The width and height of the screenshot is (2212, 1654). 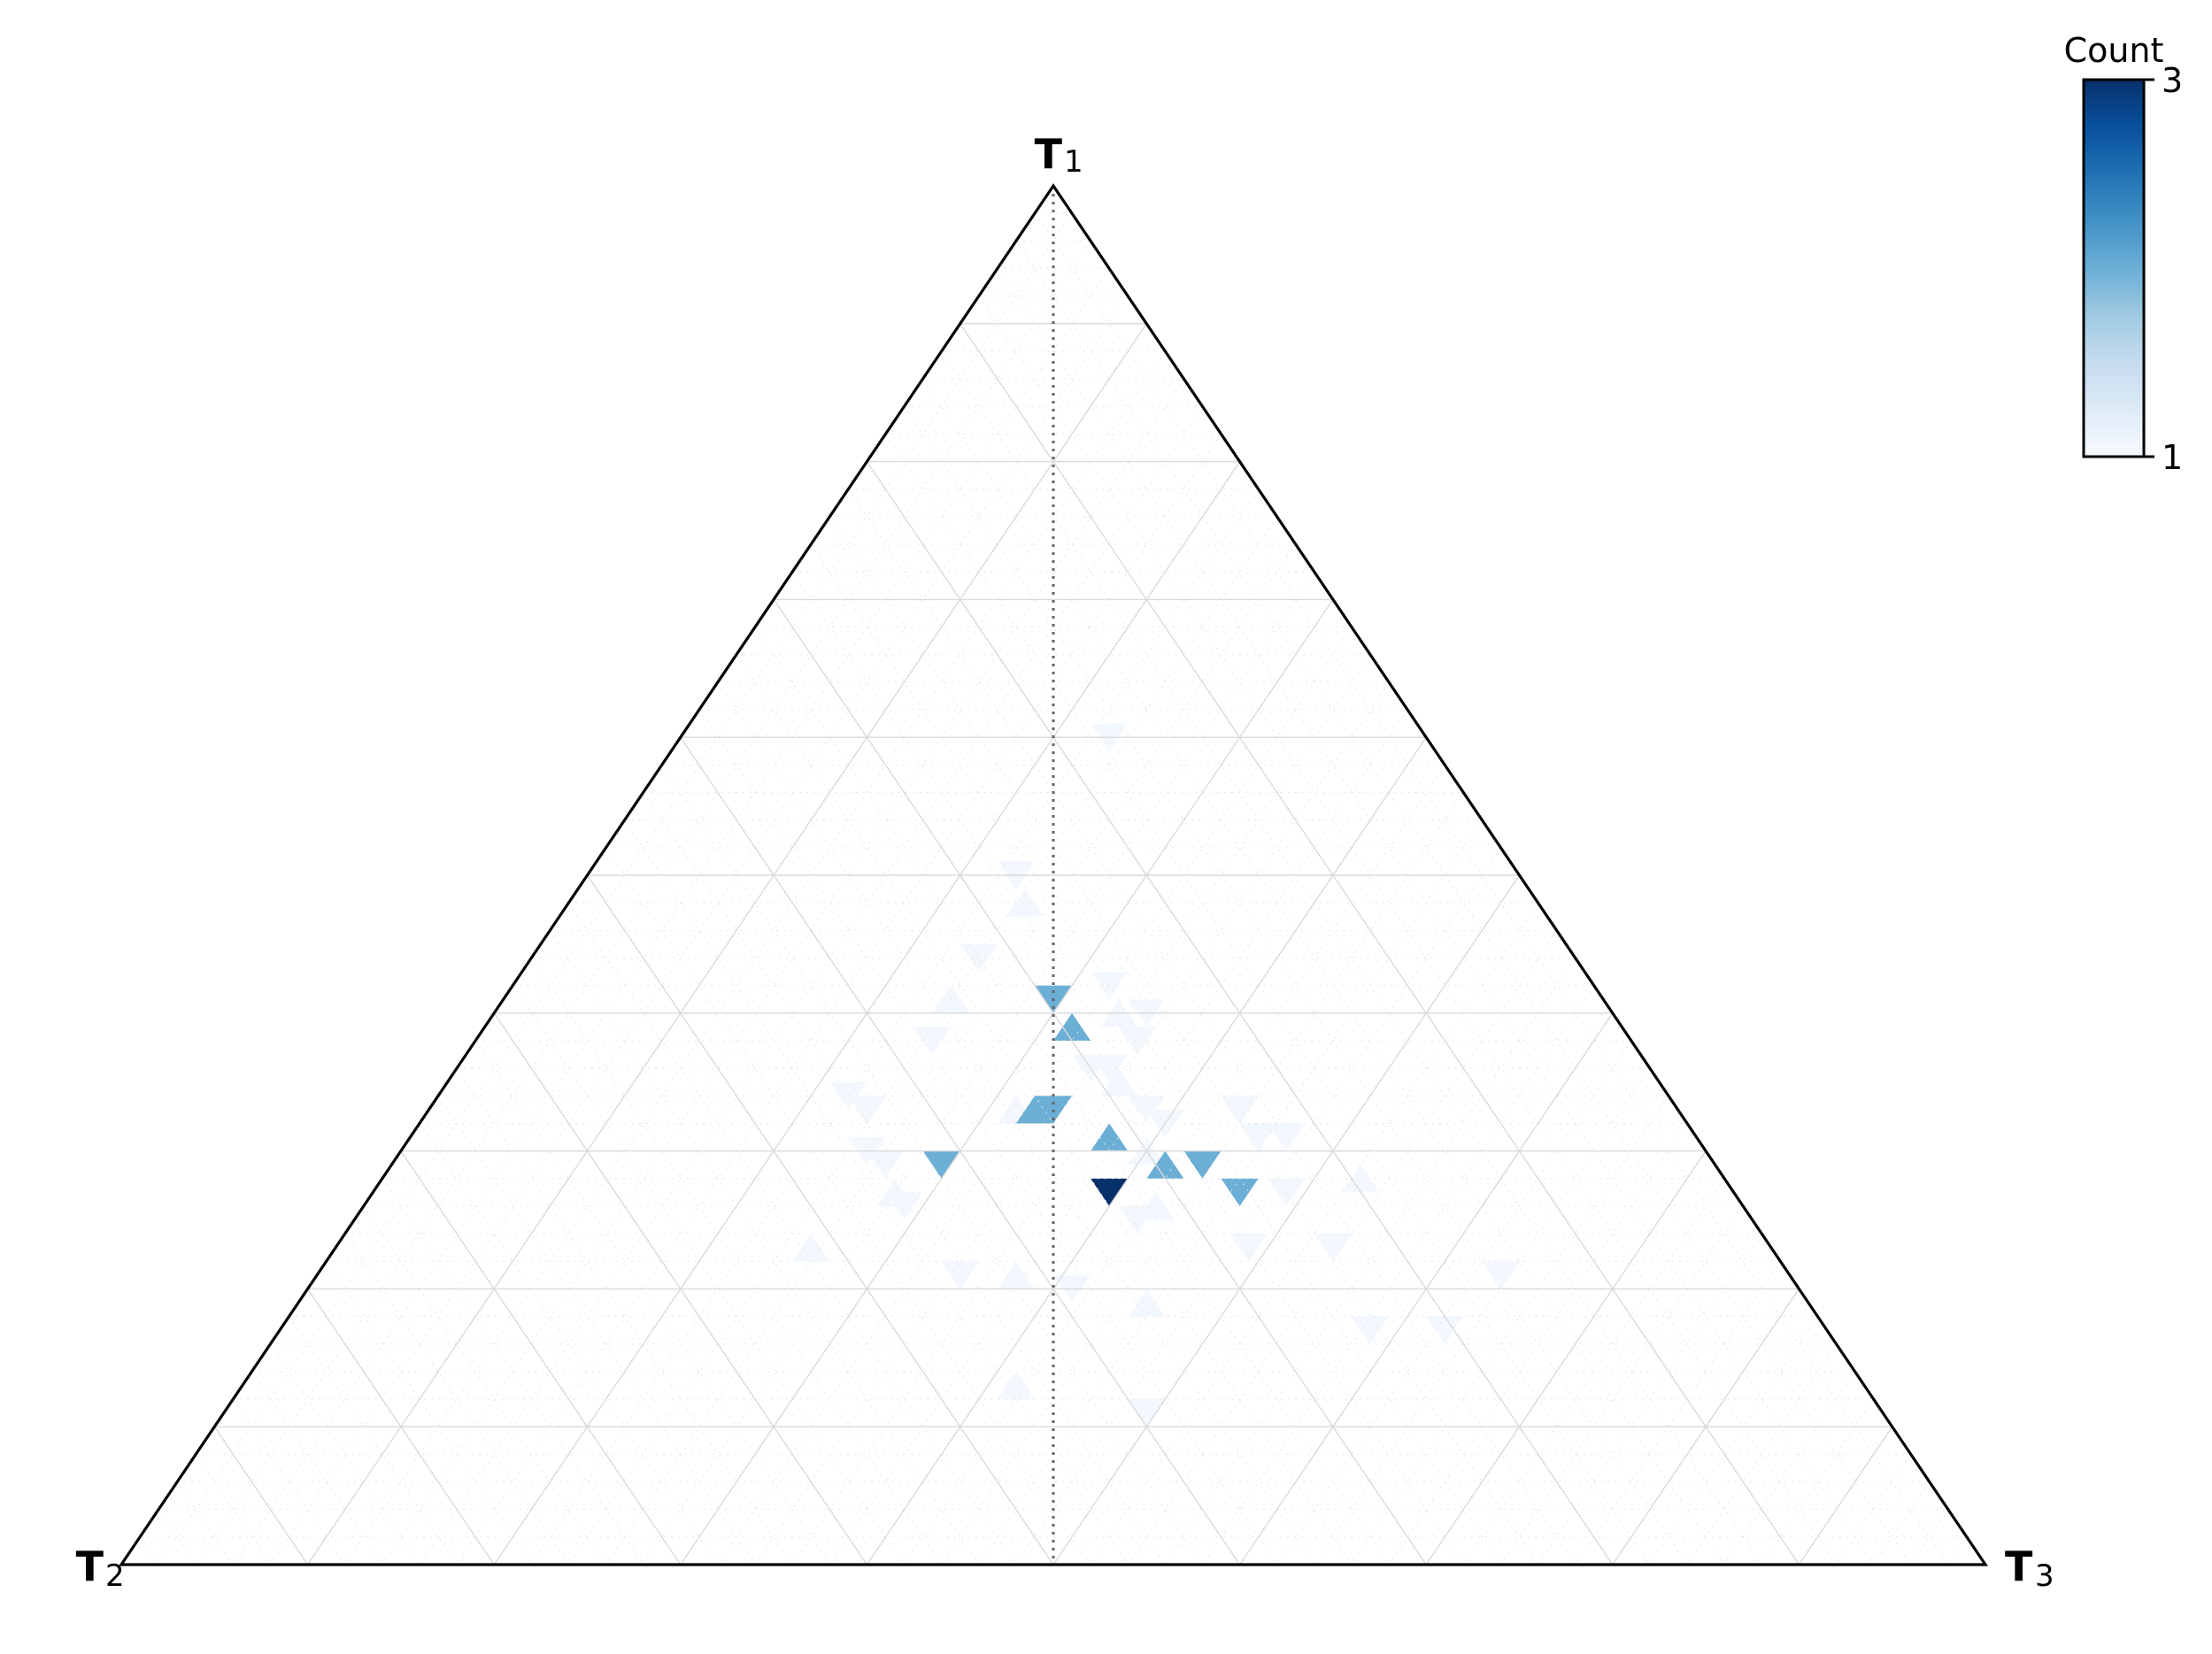 What do you see at coordinates (2124, 254) in the screenshot?
I see `colorbar: Count 3 1` at bounding box center [2124, 254].